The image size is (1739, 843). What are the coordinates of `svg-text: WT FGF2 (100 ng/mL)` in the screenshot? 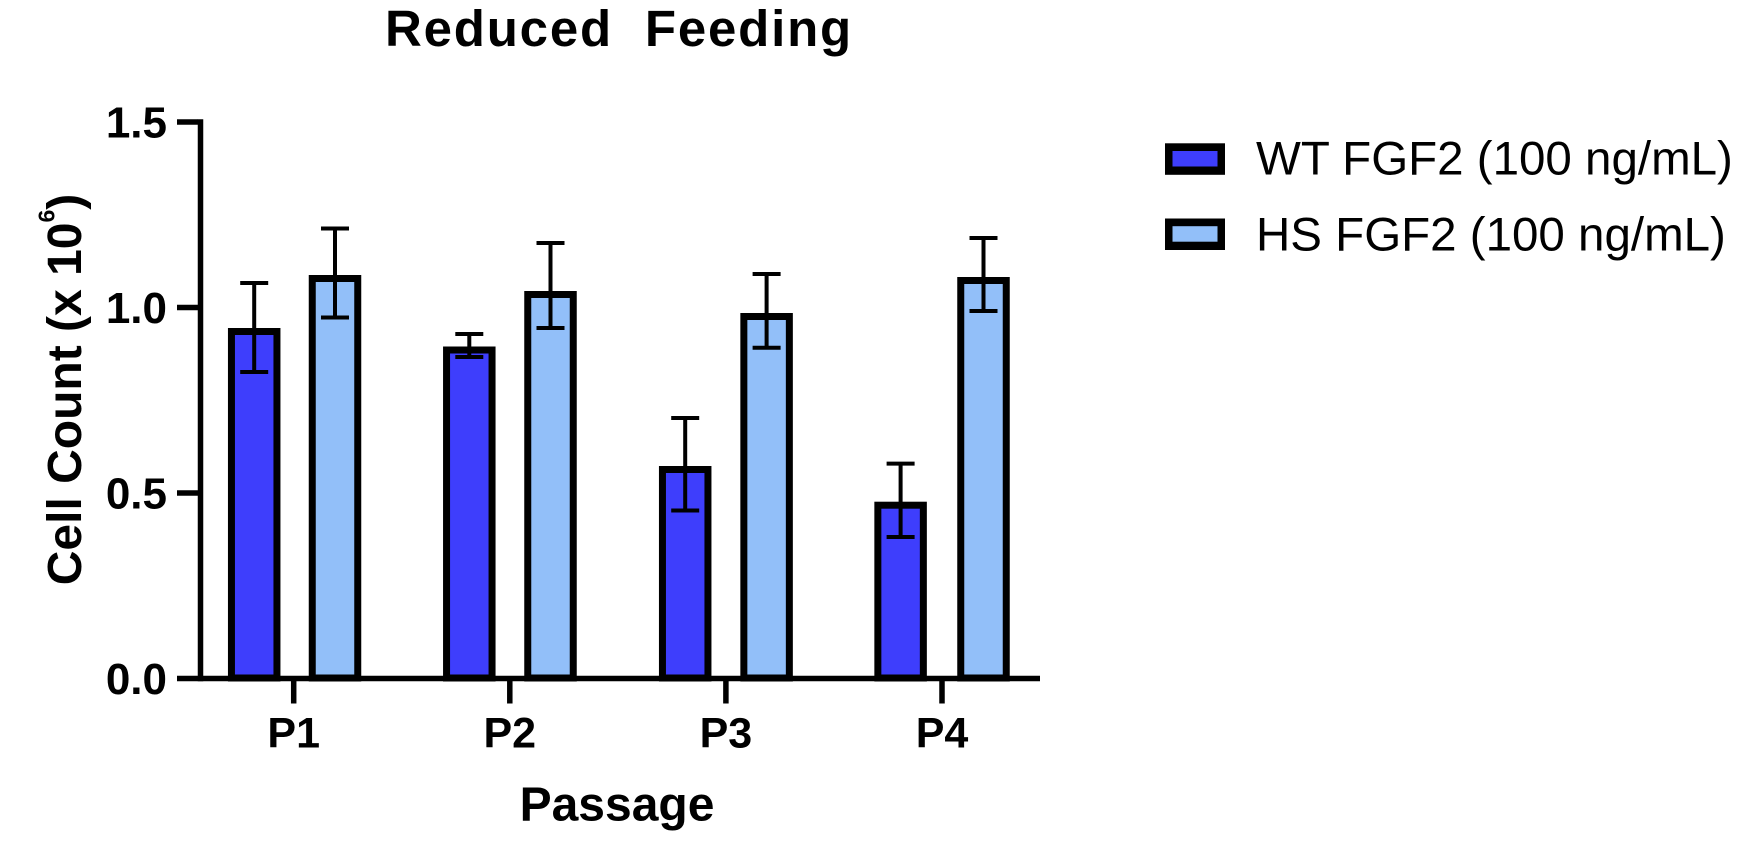 It's located at (1494, 159).